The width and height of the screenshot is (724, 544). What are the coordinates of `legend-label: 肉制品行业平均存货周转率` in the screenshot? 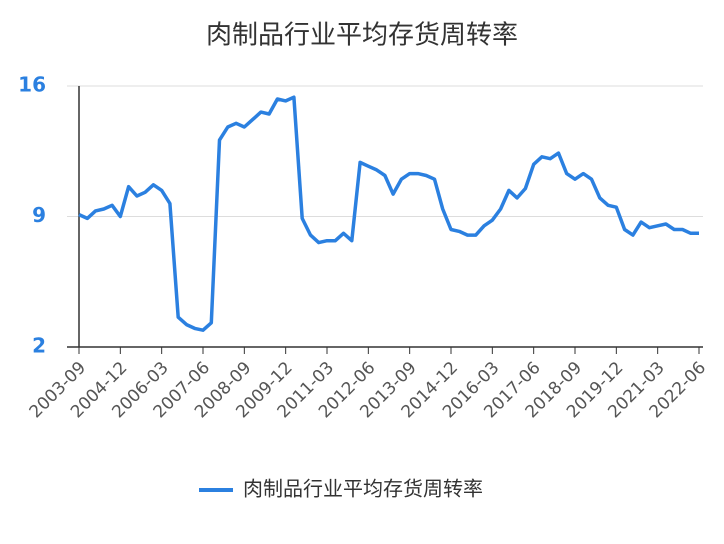 It's located at (363, 489).